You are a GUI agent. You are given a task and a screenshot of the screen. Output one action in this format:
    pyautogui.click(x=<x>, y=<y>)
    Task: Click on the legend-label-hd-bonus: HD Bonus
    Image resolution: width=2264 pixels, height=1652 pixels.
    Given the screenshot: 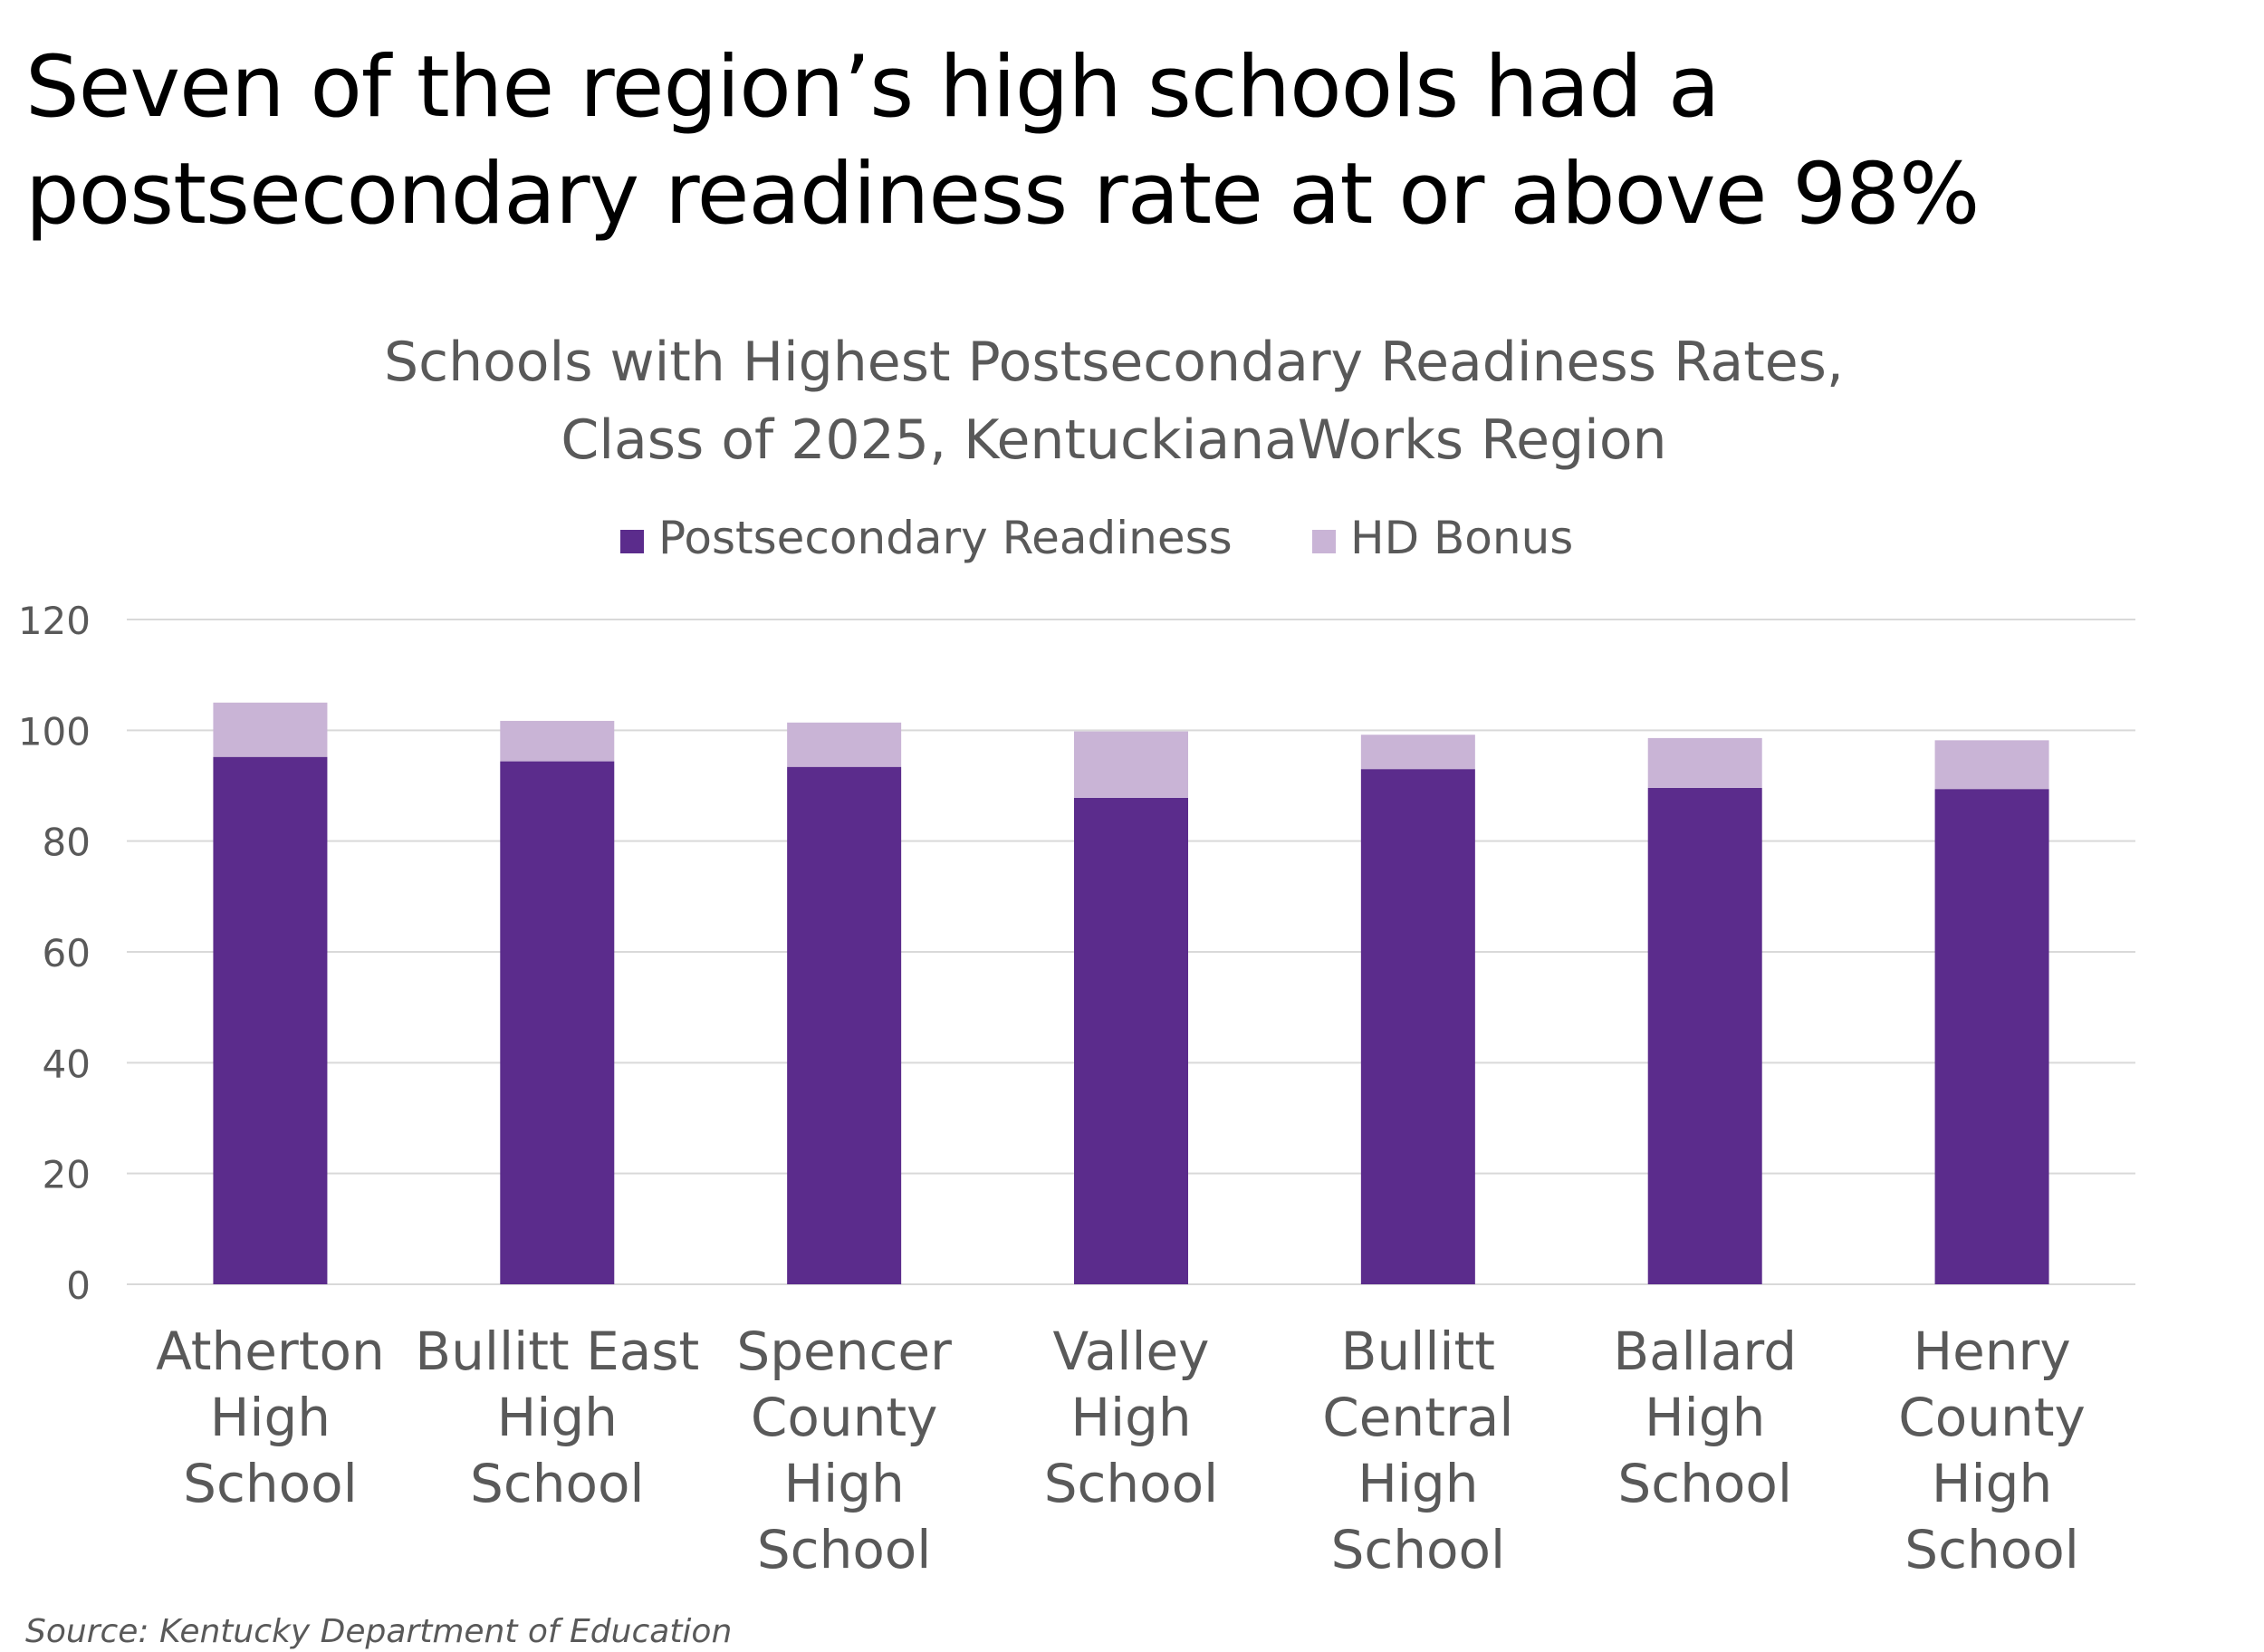 What is the action you would take?
    pyautogui.click(x=1461, y=538)
    